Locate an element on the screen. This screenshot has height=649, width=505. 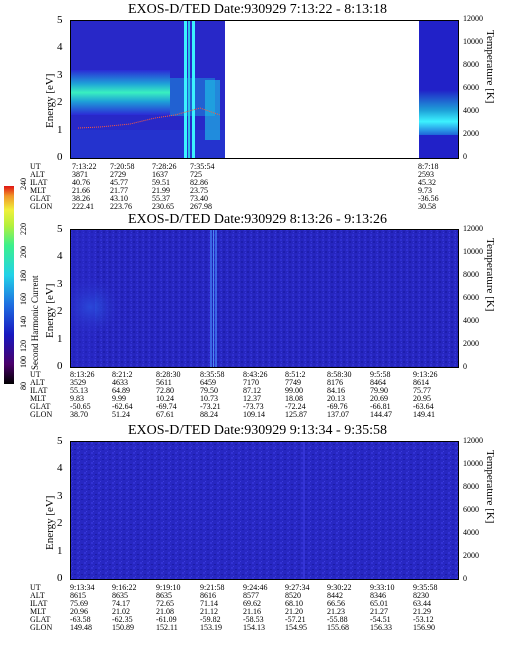
orbit-value-alt: 8176 is located at coordinates (335, 382).